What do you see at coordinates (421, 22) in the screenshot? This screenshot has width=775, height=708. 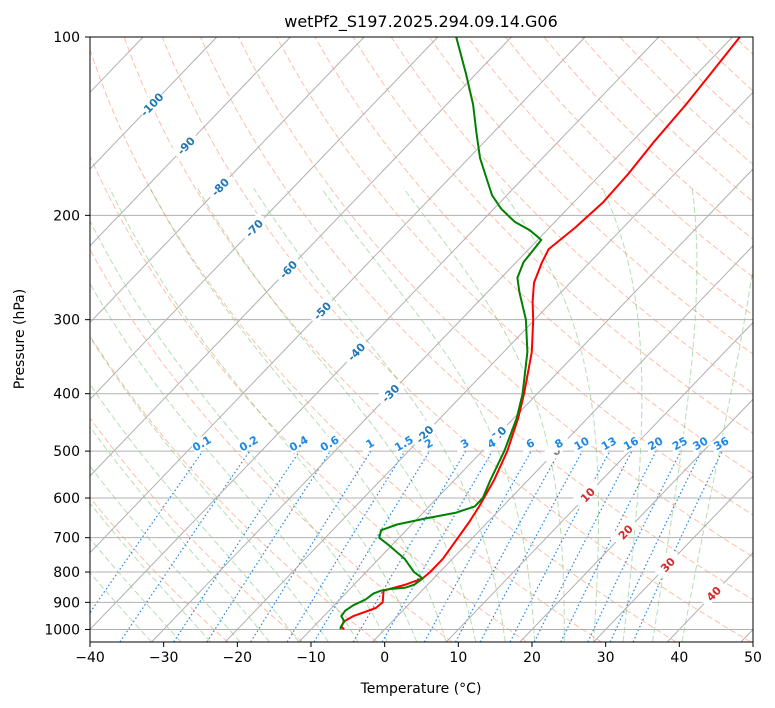 I see `chart-title: wetPf2_S197.2025.294.09.14.G06` at bounding box center [421, 22].